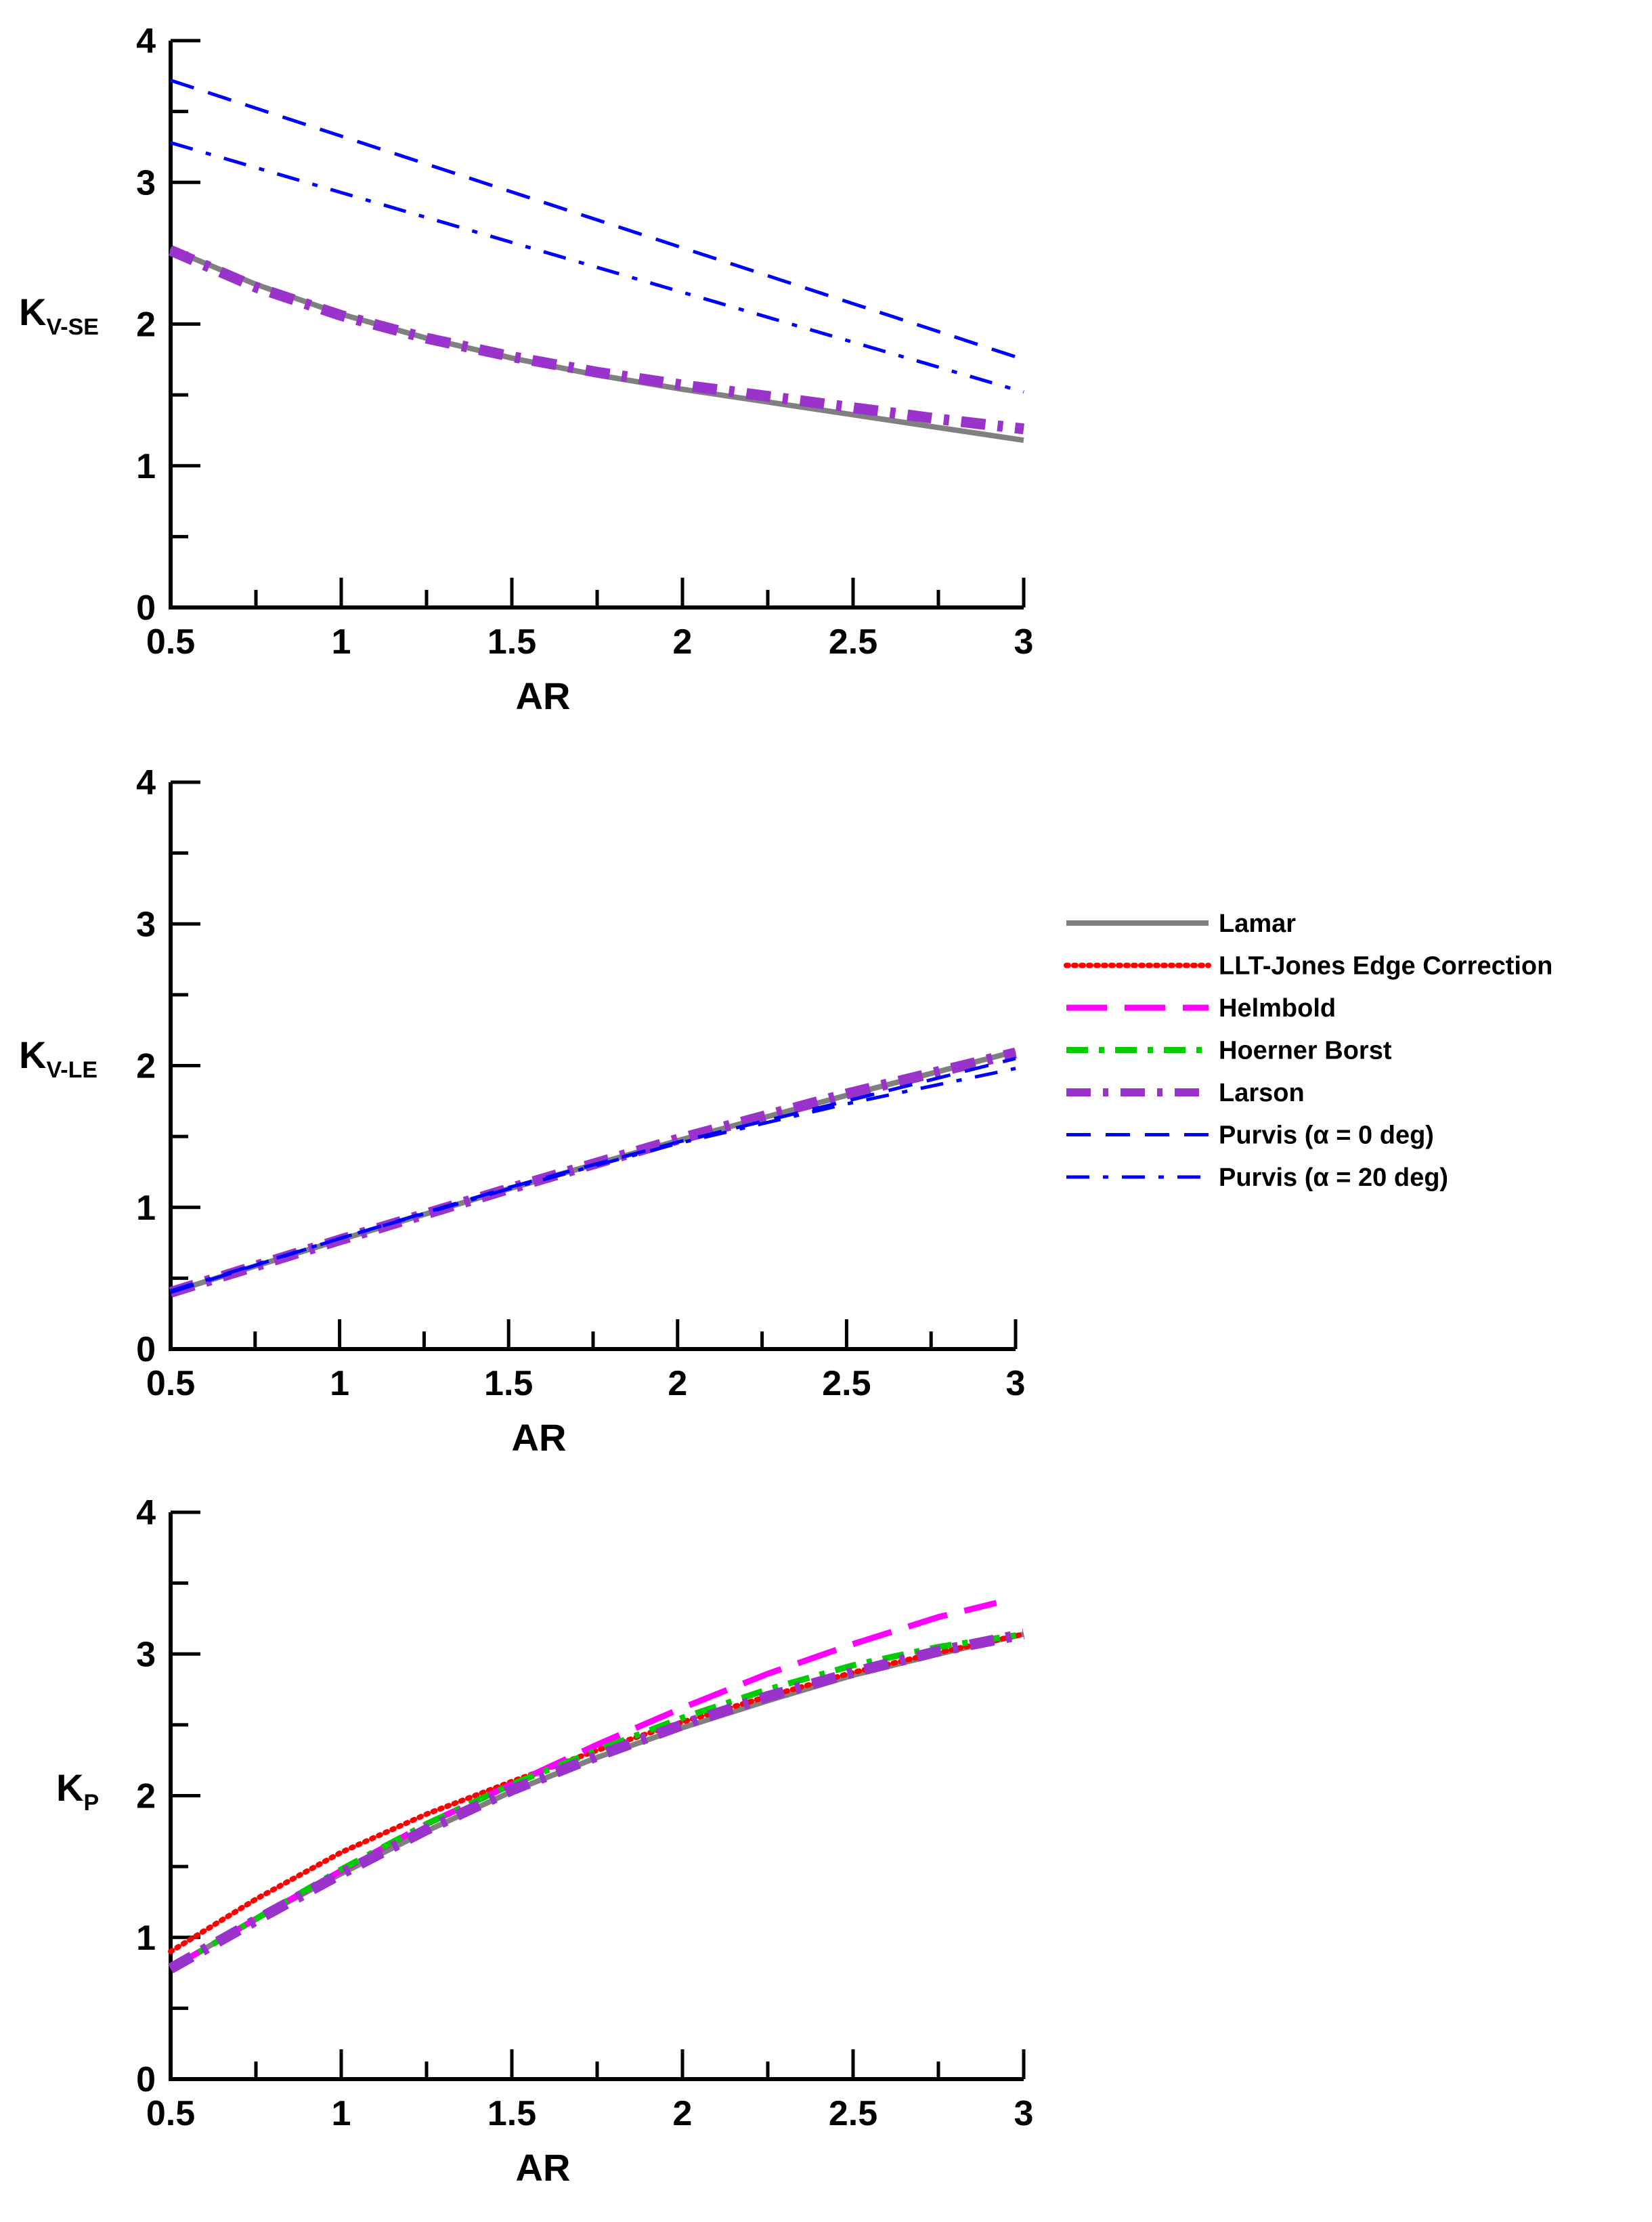 The width and height of the screenshot is (1652, 2222). I want to click on legend-label: Lamar, so click(1258, 924).